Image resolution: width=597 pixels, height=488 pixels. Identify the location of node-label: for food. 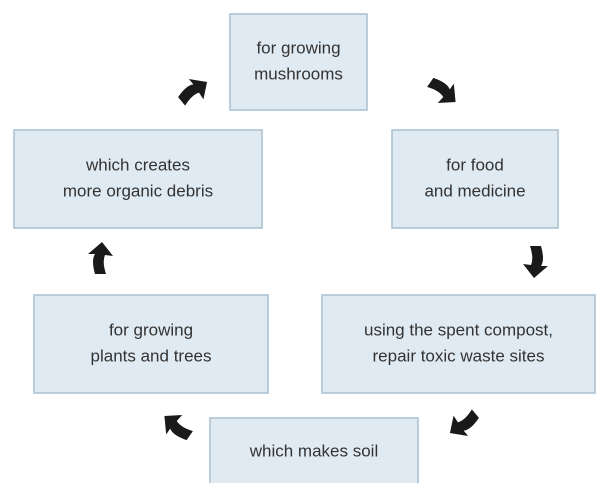
(475, 164).